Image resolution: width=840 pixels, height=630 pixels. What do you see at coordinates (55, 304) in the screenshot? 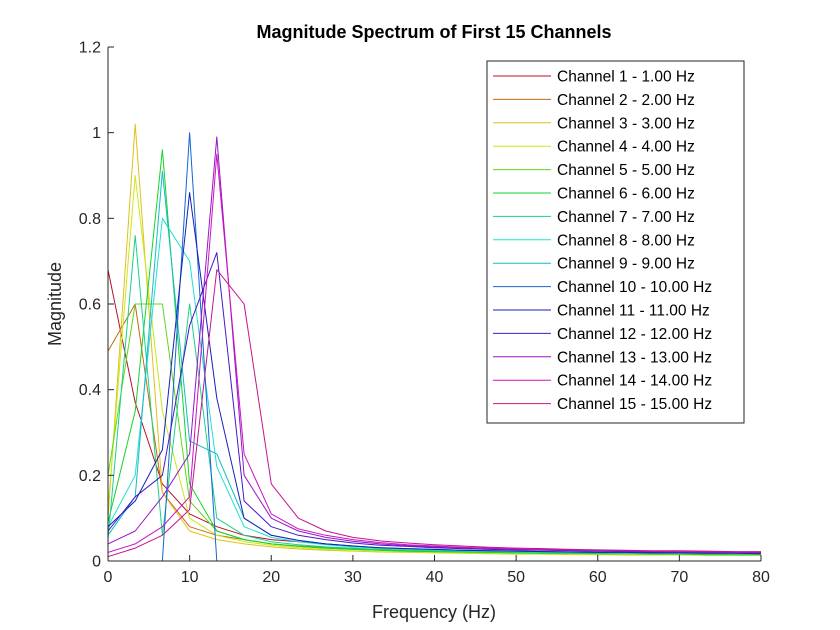
I see `y-axis-title: Magnitude` at bounding box center [55, 304].